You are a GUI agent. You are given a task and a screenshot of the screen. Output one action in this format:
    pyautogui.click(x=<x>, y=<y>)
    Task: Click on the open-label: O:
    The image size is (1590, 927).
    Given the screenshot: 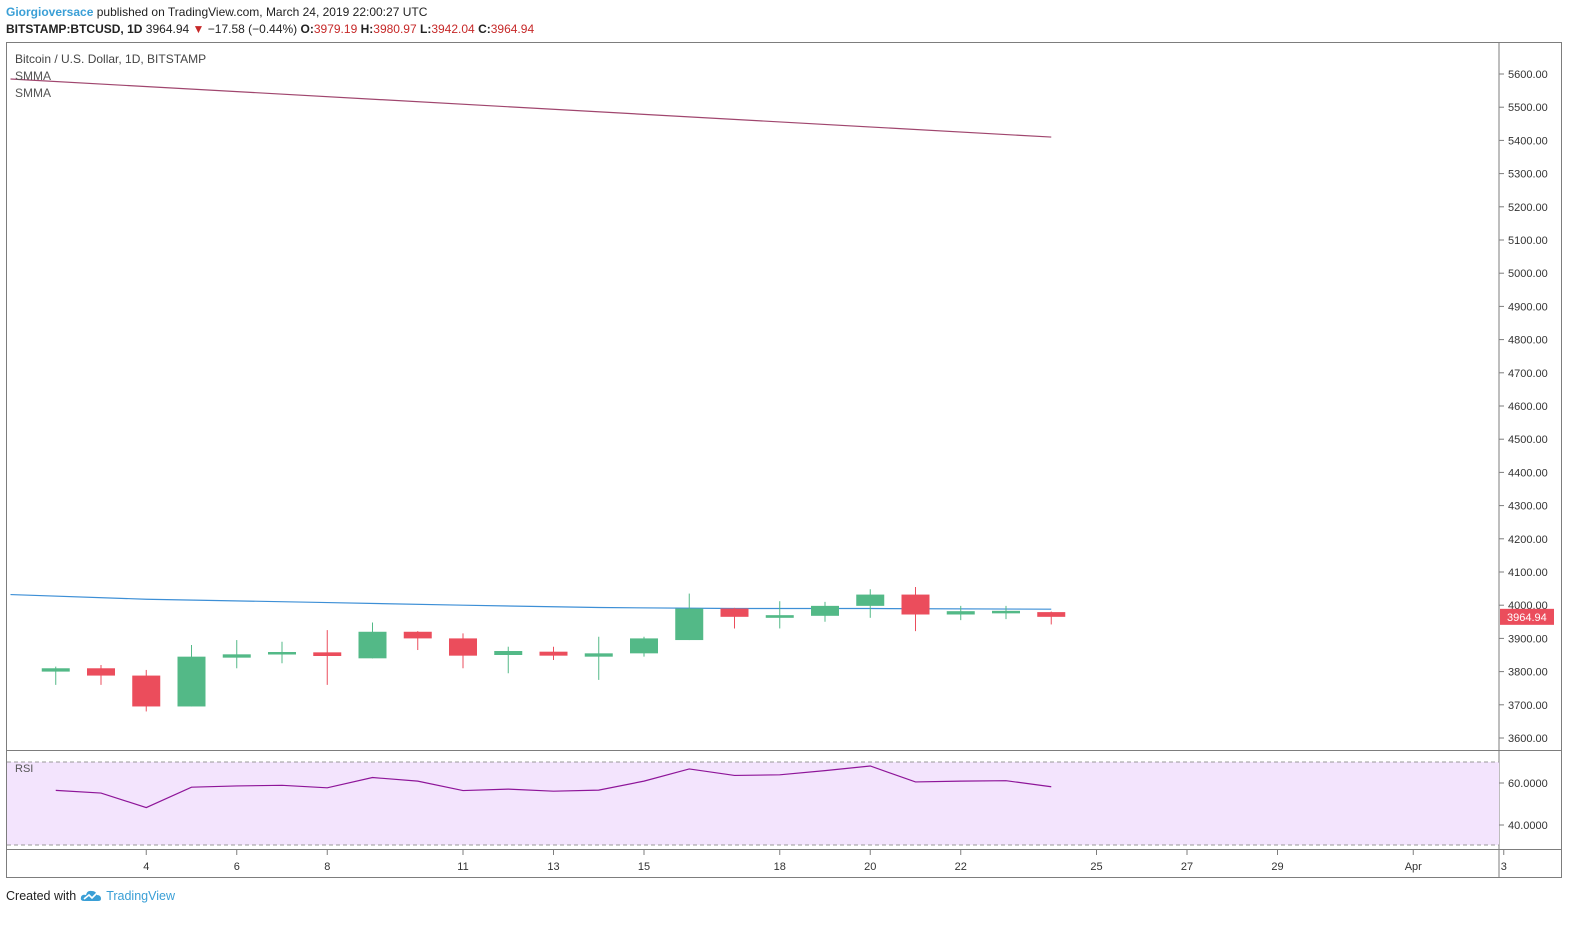 What is the action you would take?
    pyautogui.click(x=307, y=29)
    